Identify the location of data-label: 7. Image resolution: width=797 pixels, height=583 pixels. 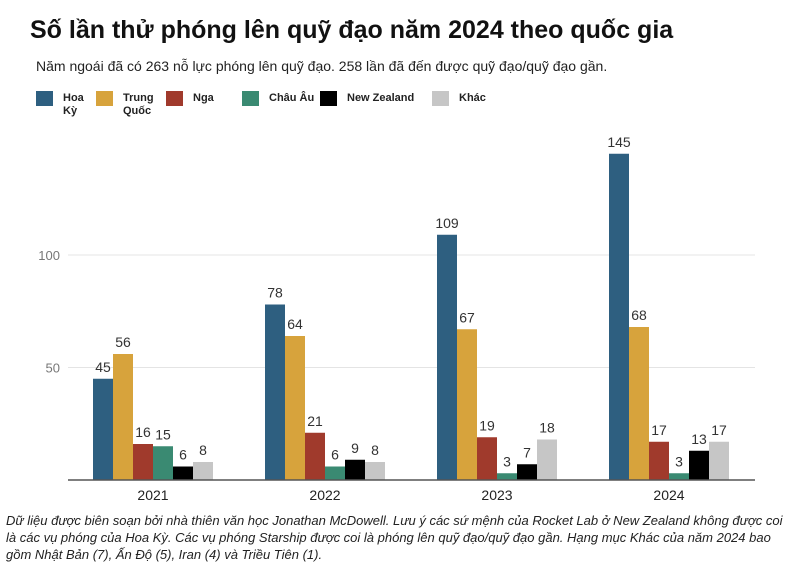
(527, 452).